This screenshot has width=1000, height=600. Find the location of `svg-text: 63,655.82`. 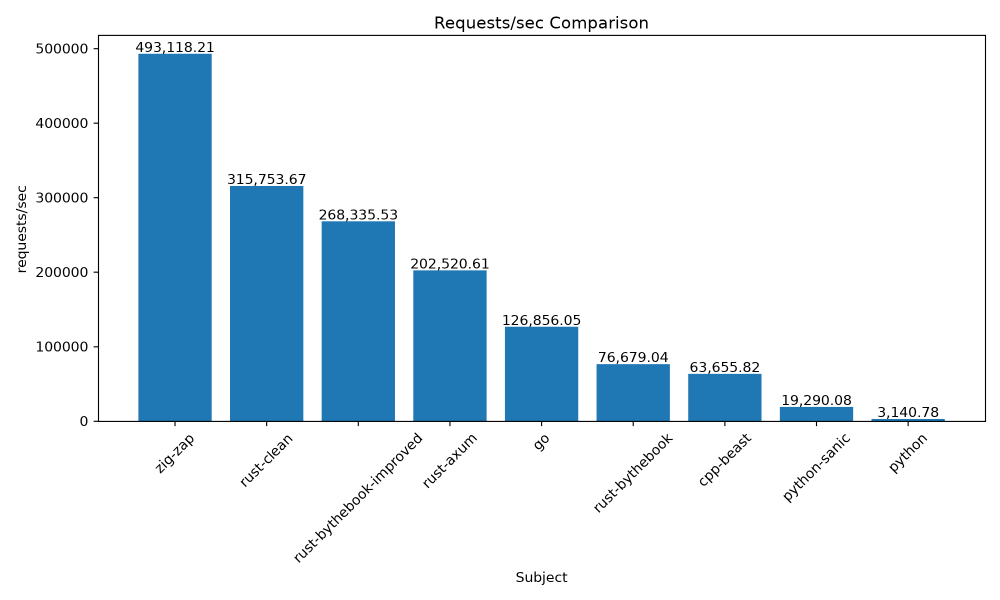

svg-text: 63,655.82 is located at coordinates (725, 368).